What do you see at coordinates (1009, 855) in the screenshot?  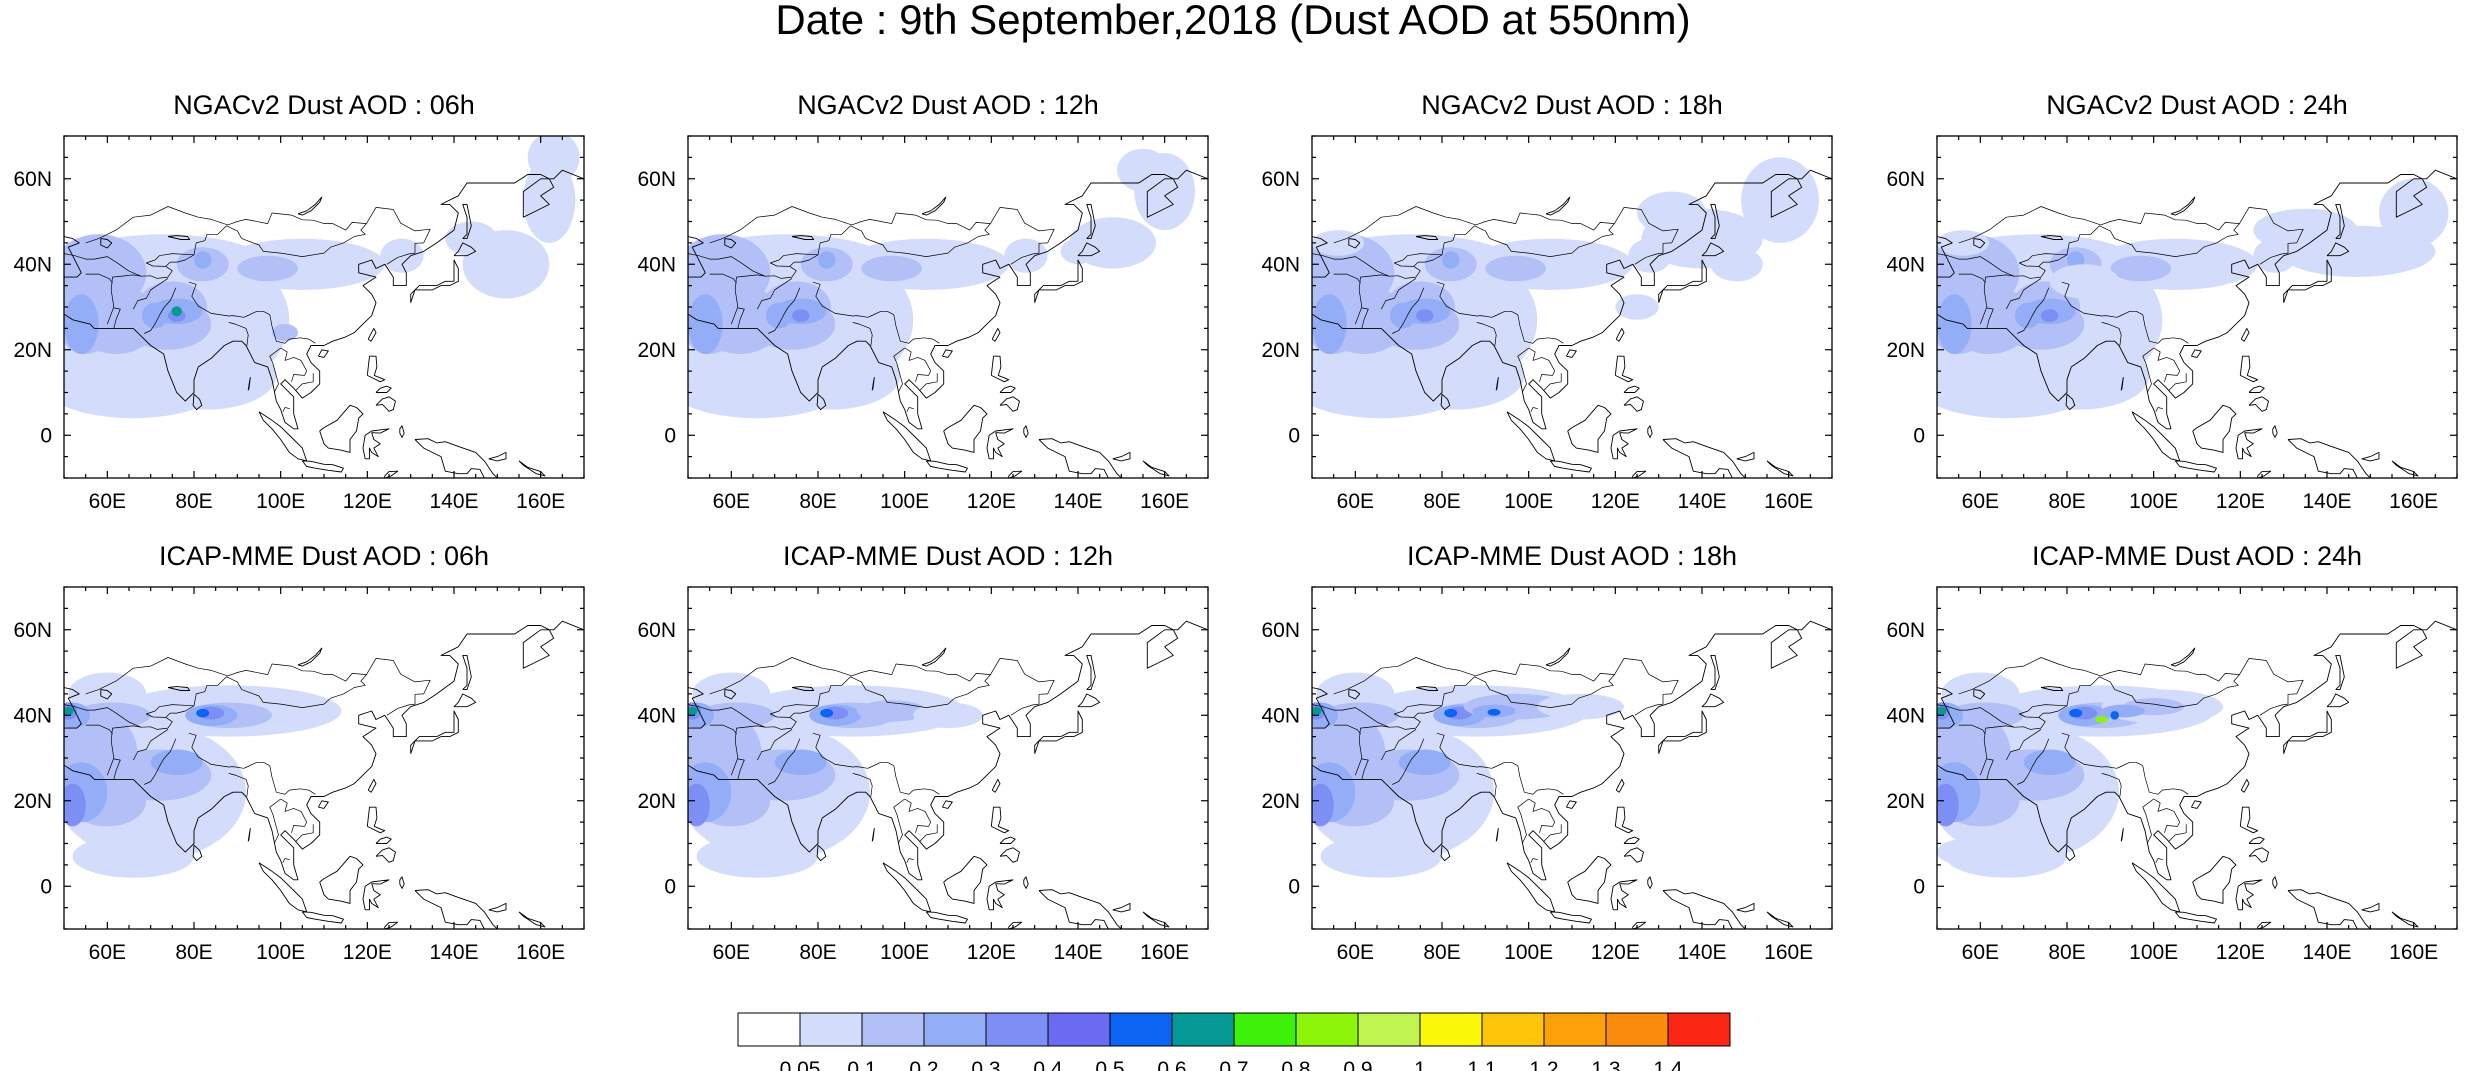 I see `coastline-mindanao` at bounding box center [1009, 855].